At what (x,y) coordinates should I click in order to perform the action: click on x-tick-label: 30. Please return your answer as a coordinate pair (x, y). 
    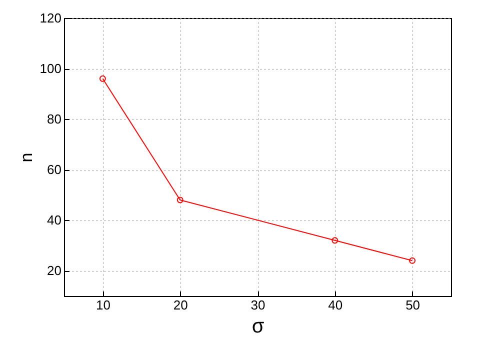
    Looking at the image, I should click on (258, 305).